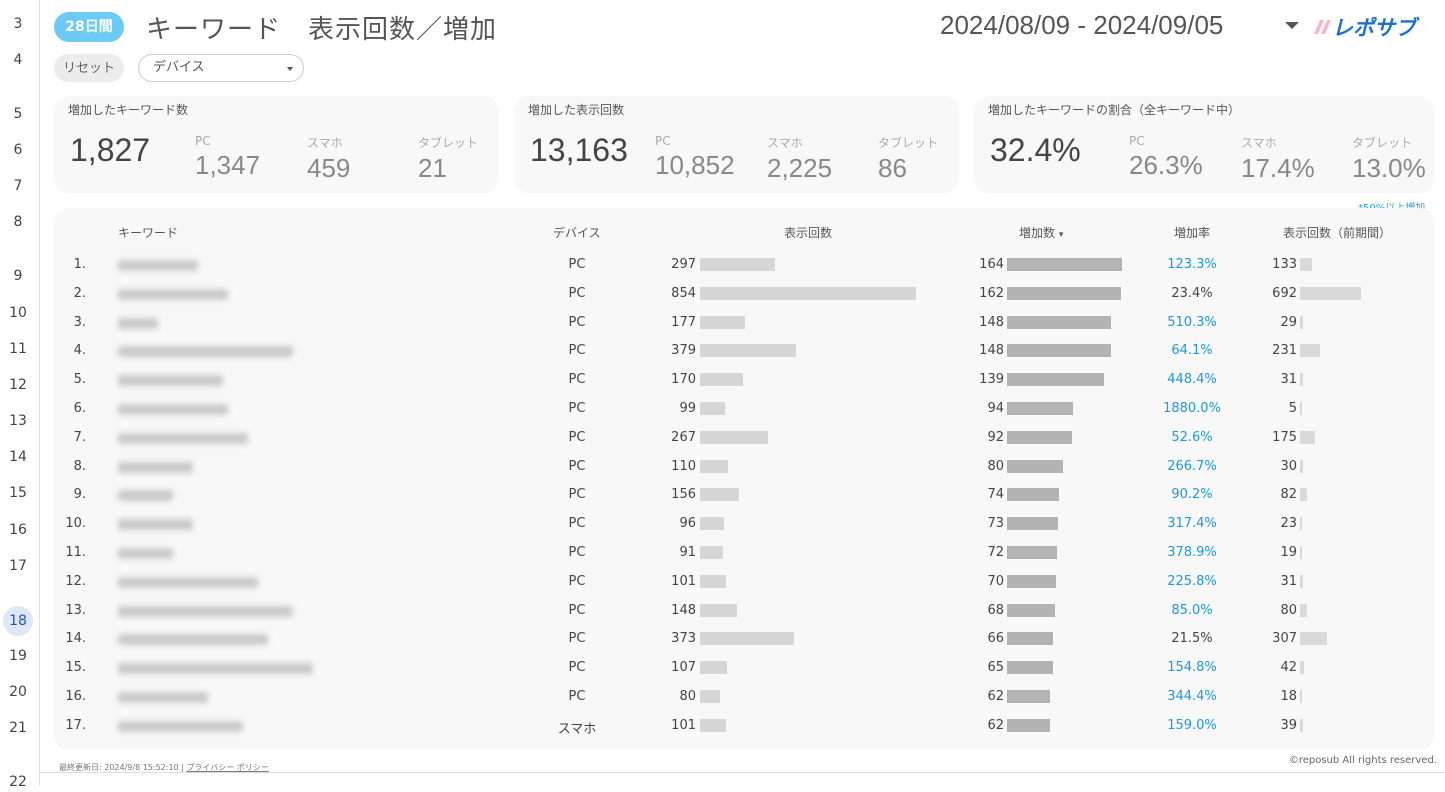 The width and height of the screenshot is (1445, 792). I want to click on row-number: 8, so click(18, 222).